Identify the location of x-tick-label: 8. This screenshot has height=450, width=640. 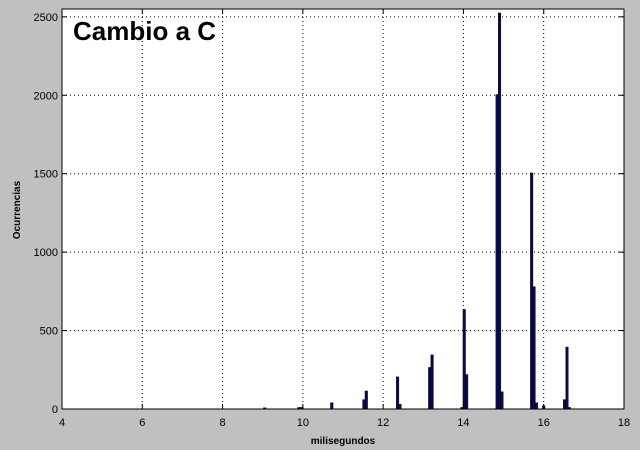
(223, 423).